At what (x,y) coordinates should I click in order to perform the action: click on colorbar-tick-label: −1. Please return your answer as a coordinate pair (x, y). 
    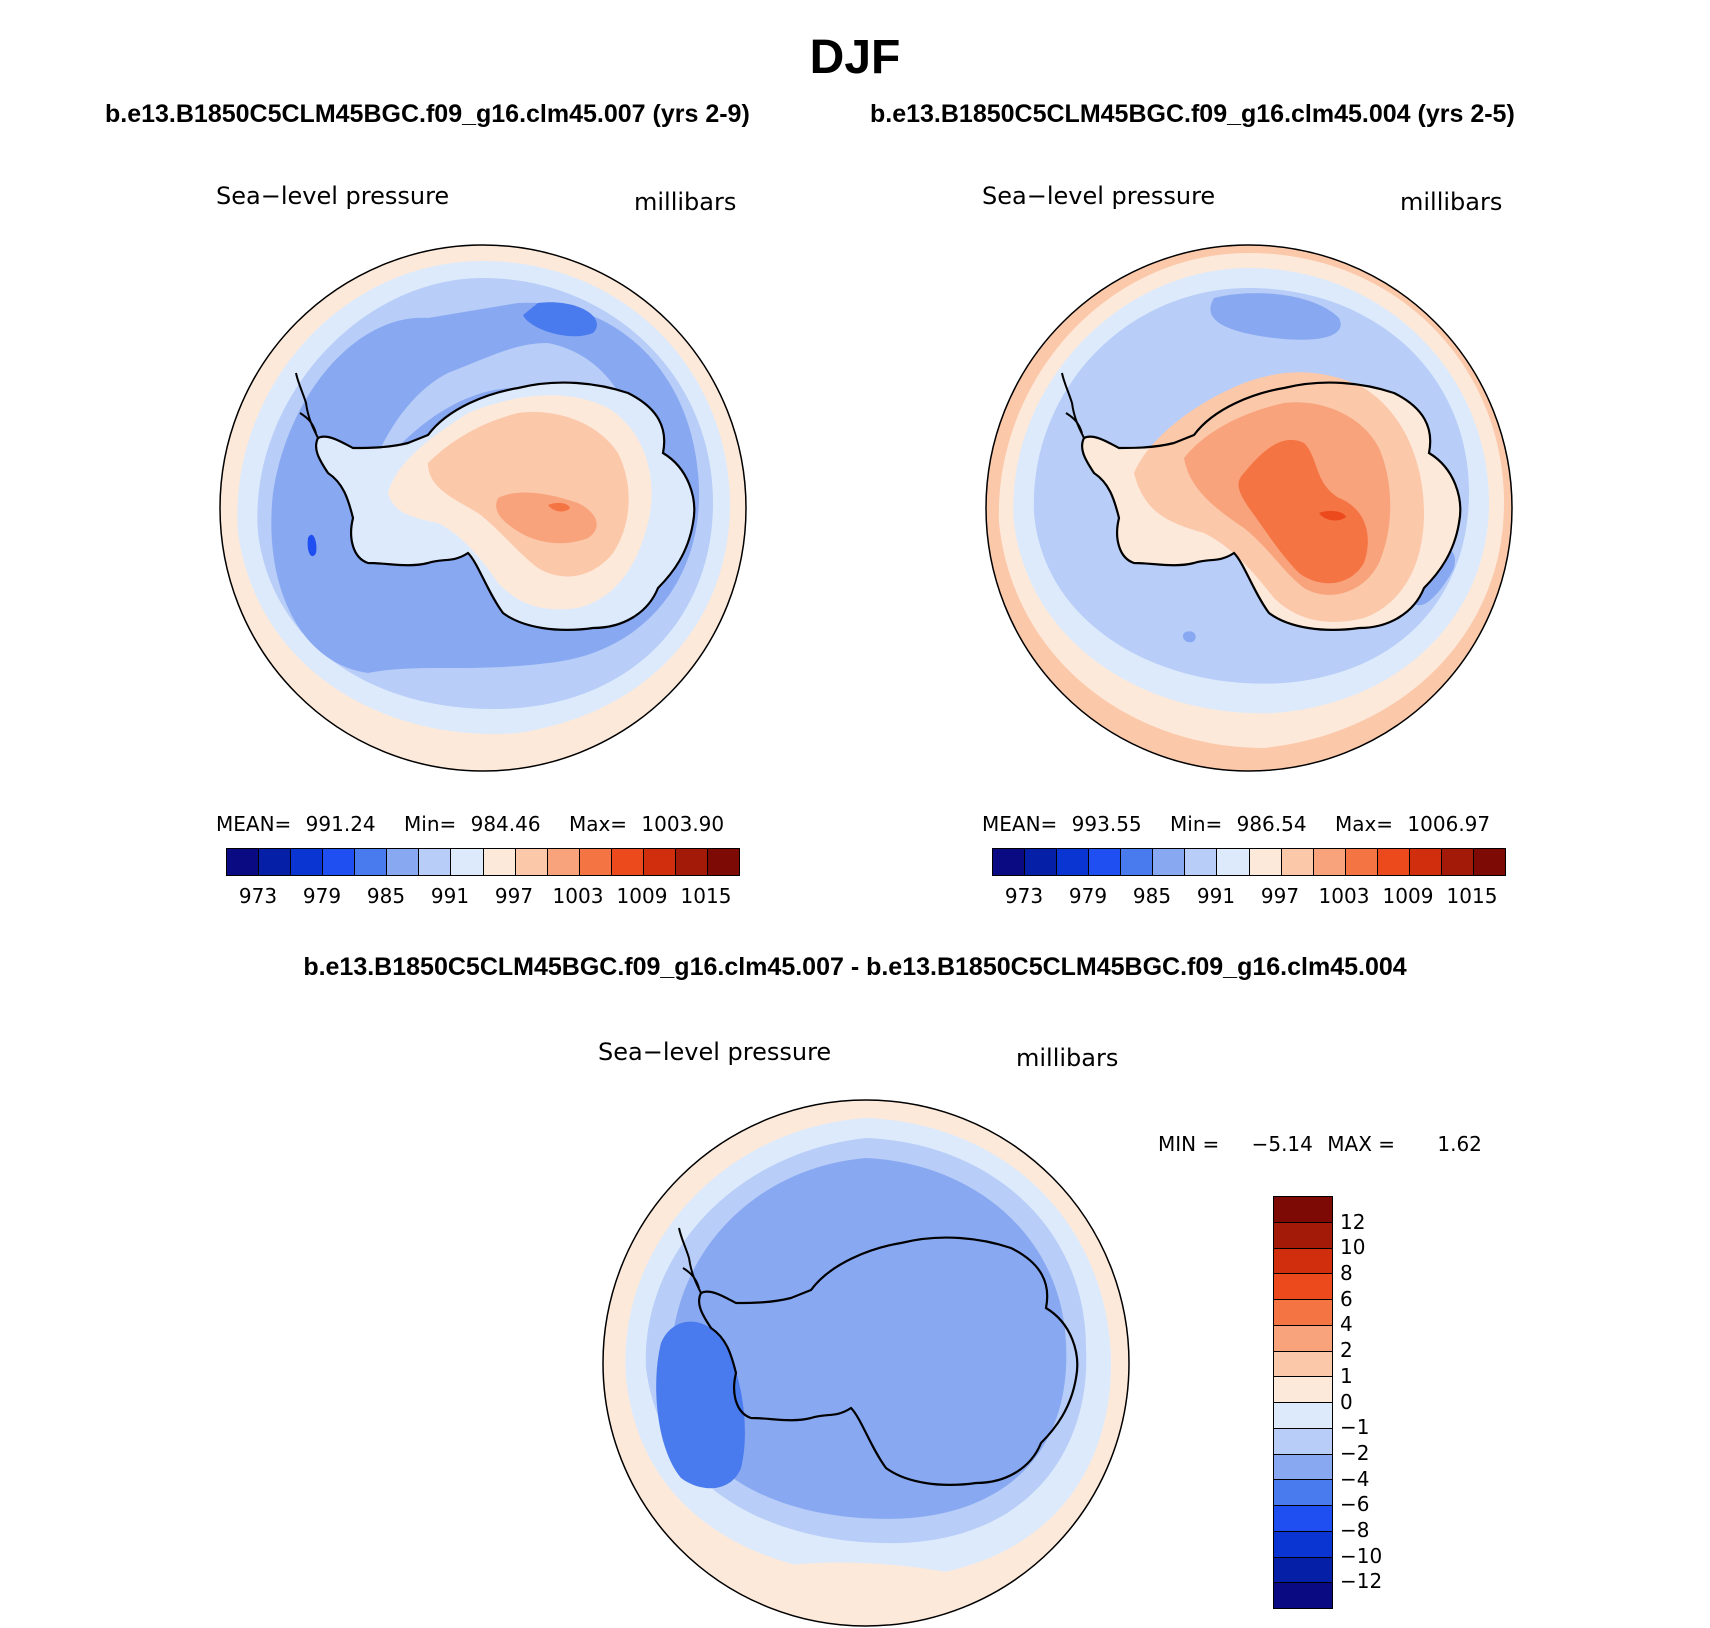
    Looking at the image, I should click on (1355, 1427).